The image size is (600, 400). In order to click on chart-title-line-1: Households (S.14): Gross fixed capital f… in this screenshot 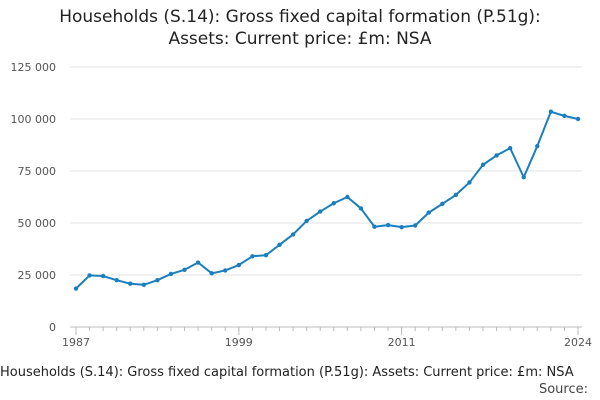, I will do `click(300, 17)`.